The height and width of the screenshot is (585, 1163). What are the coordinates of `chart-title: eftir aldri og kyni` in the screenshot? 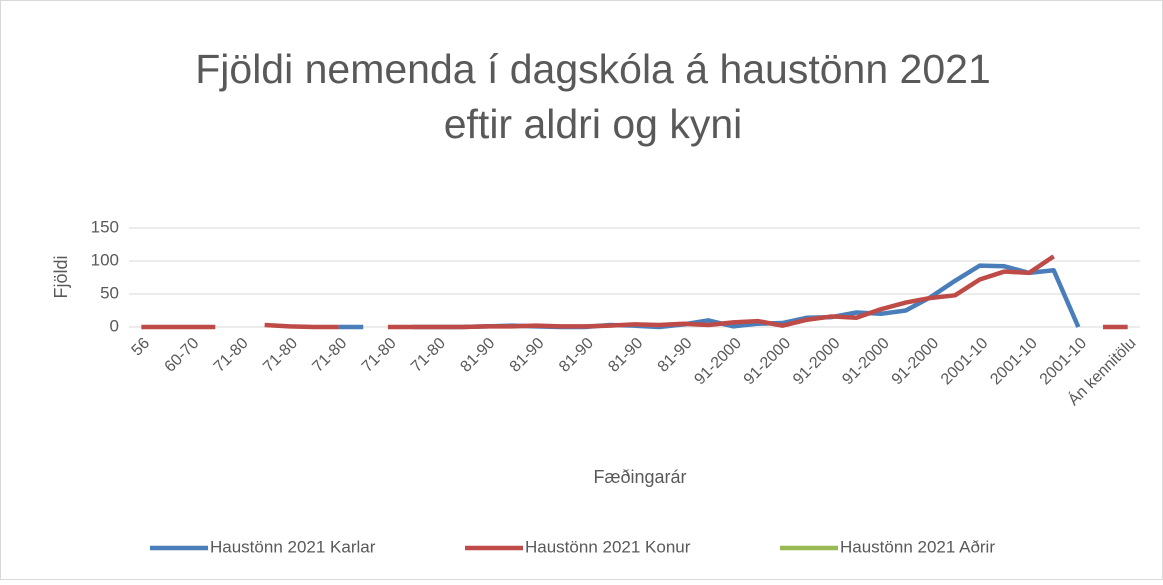 It's located at (593, 124).